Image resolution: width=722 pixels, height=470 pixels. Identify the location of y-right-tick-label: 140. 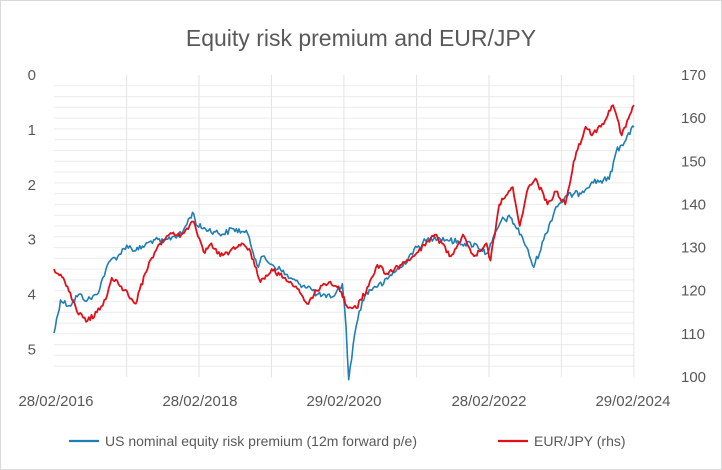
(693, 204).